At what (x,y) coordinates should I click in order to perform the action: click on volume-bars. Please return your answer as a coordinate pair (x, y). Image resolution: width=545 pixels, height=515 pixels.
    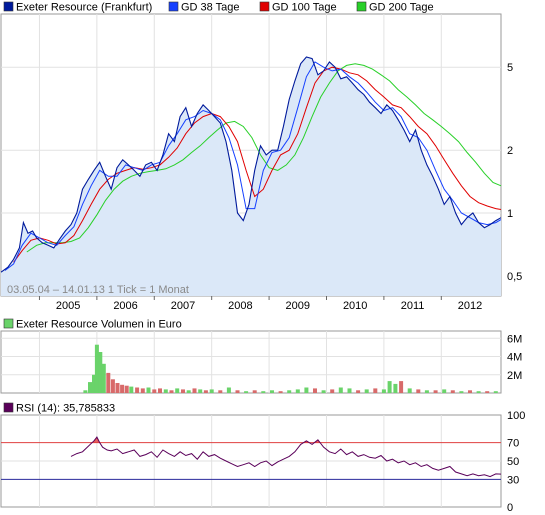
    Looking at the image, I should click on (290, 368).